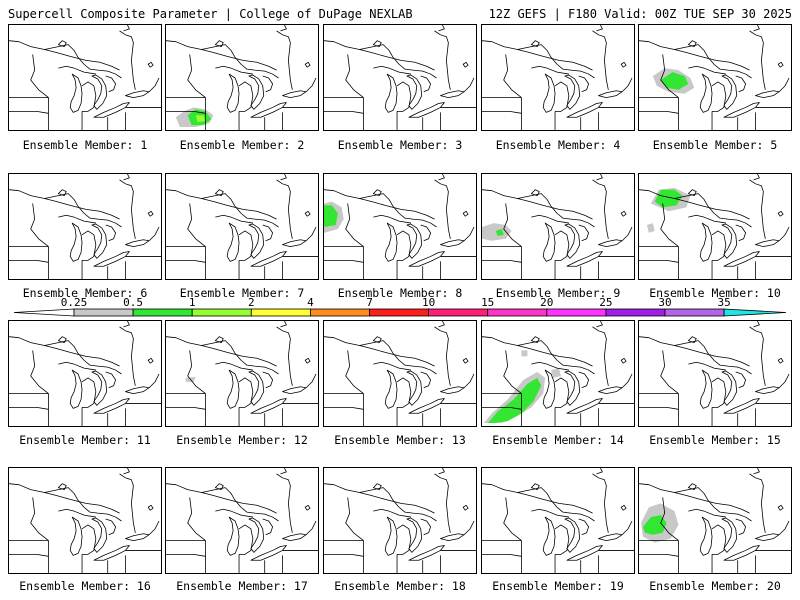 The width and height of the screenshot is (800, 600). What do you see at coordinates (85, 293) in the screenshot?
I see `member-label: Ensemble Member: 6` at bounding box center [85, 293].